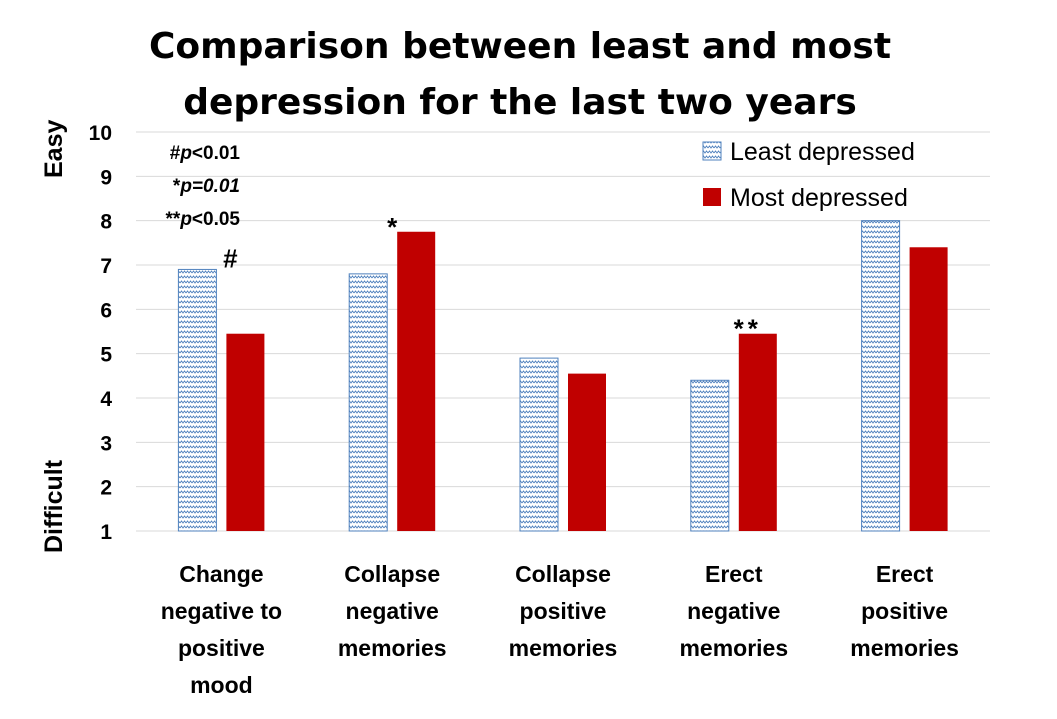  I want to click on category-label: Change, so click(221, 574).